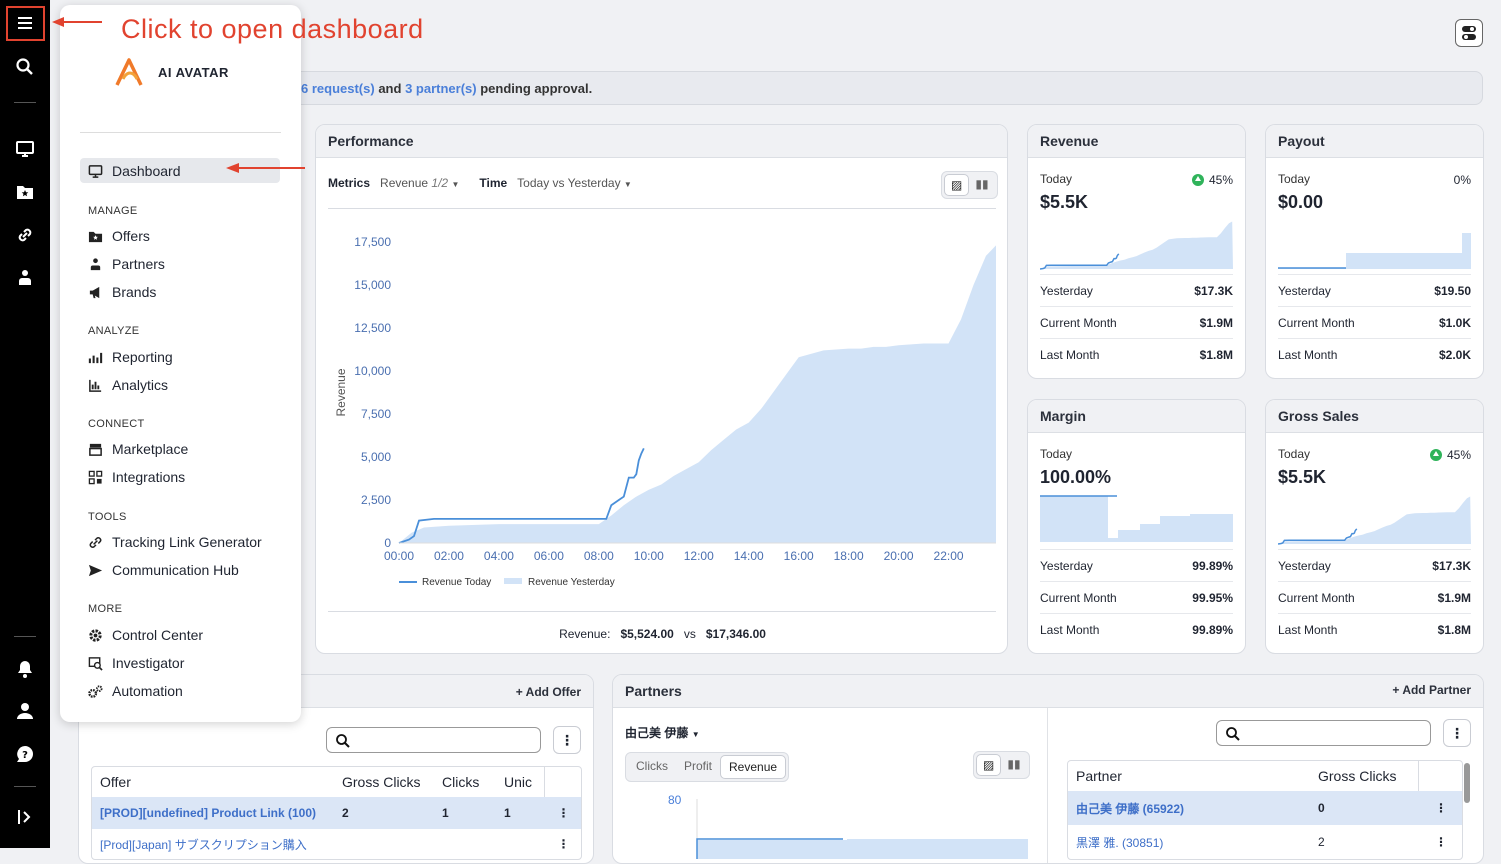 Image resolution: width=1501 pixels, height=864 pixels. I want to click on ai-avatar-logo-icon, so click(129, 72).